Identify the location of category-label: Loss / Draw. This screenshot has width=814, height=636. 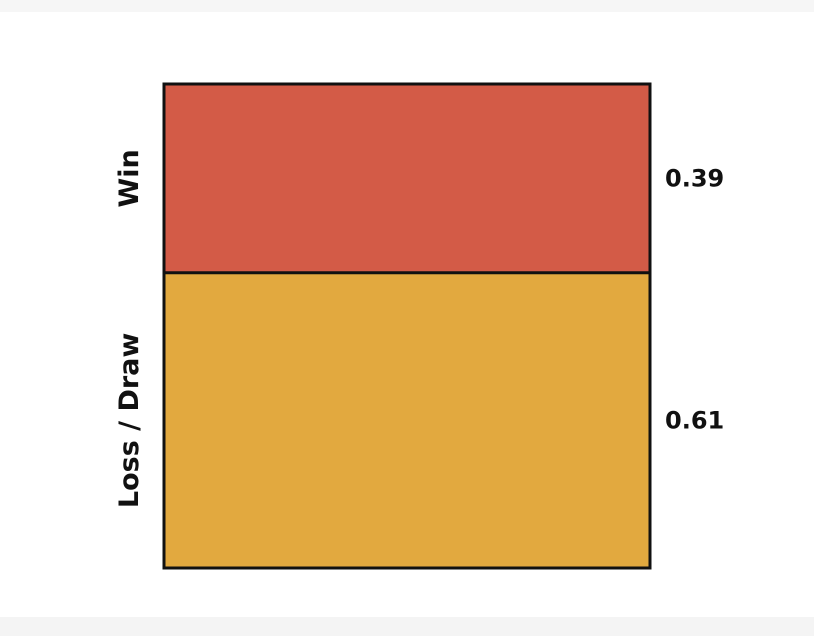
(129, 420).